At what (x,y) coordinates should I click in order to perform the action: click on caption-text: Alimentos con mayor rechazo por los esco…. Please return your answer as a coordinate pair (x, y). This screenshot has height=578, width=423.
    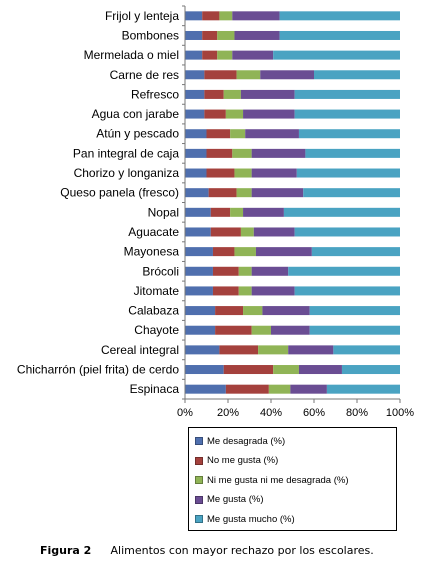
    Looking at the image, I should click on (242, 550).